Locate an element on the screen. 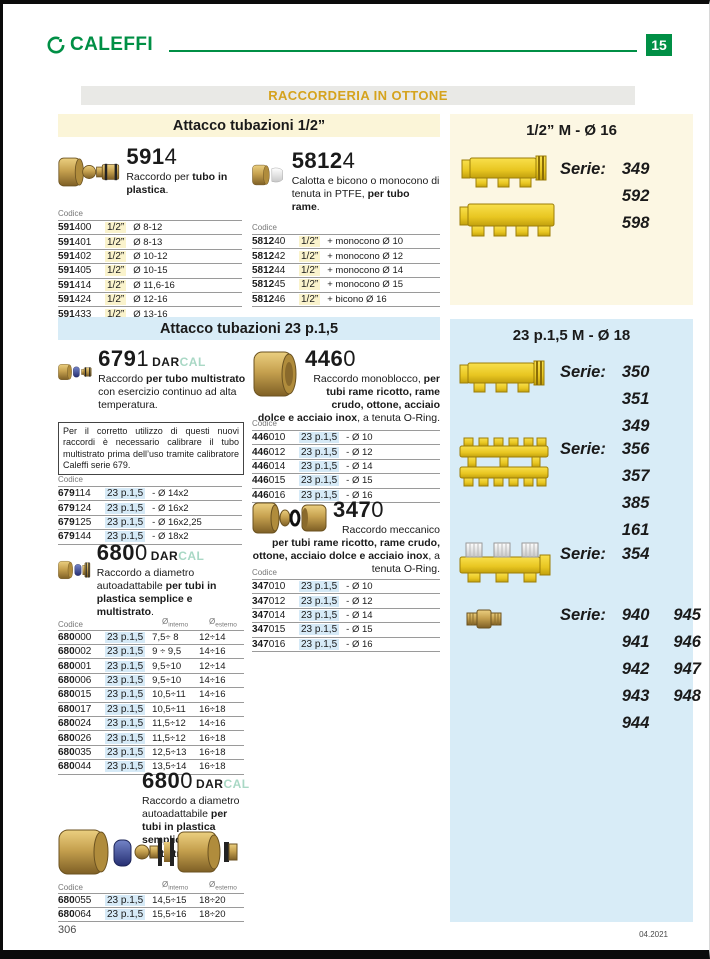 This screenshot has width=710, height=959. dar-text: DAR is located at coordinates (209, 784).